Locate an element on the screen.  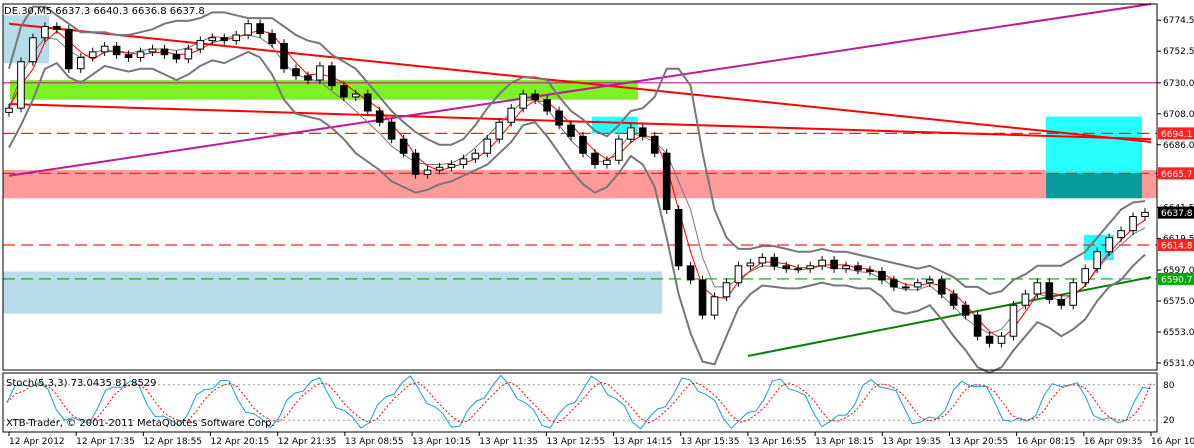
price-tick-label: 6774.5 is located at coordinates (1178, 21).